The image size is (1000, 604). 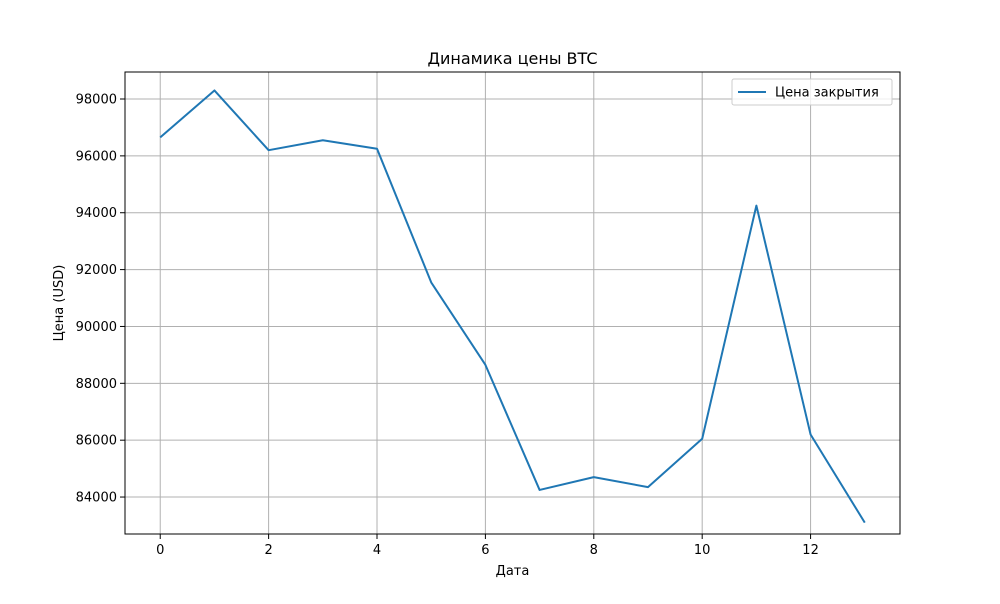 What do you see at coordinates (160, 550) in the screenshot?
I see `x-tick-label: 0` at bounding box center [160, 550].